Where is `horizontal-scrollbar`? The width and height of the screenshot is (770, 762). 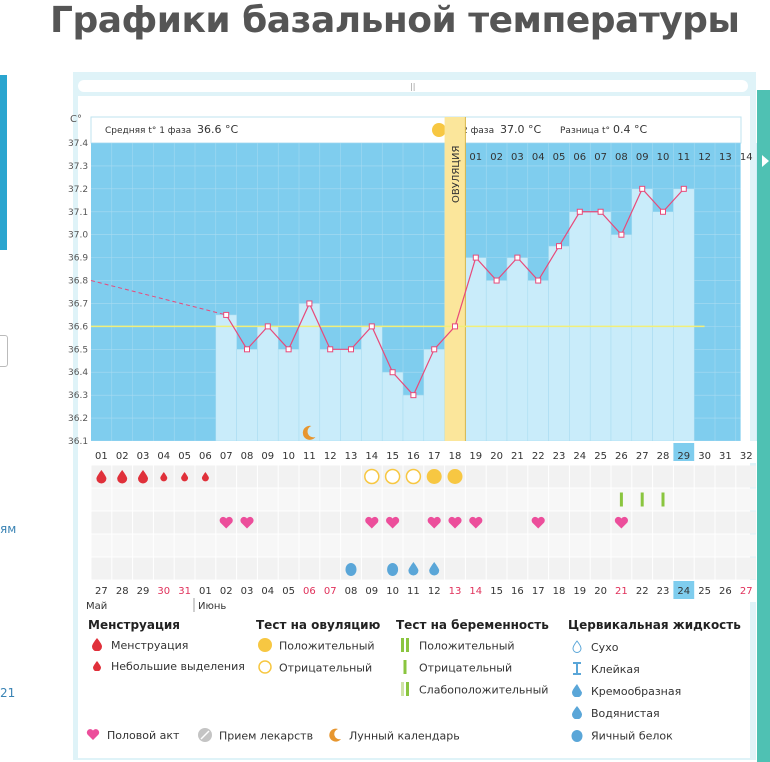
horizontal-scrollbar is located at coordinates (413, 86).